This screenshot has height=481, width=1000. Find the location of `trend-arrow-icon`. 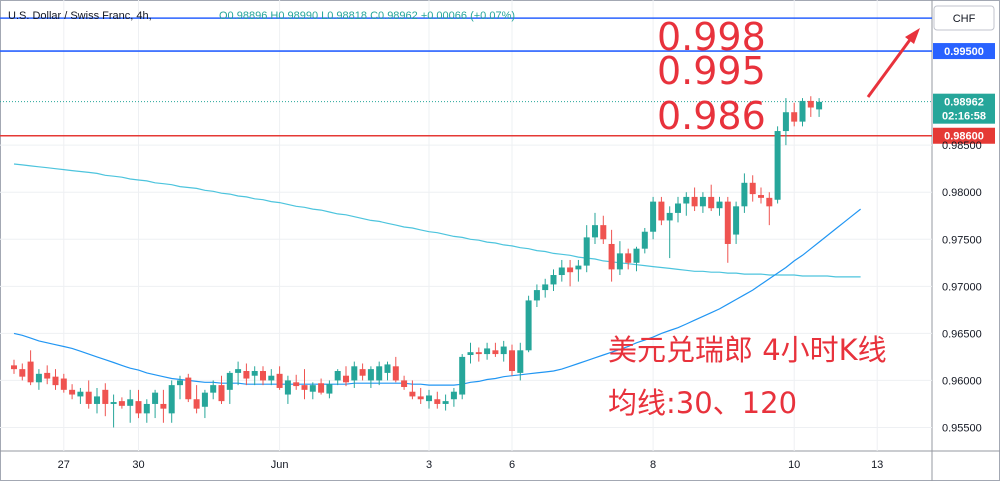

trend-arrow-icon is located at coordinates (893, 63).